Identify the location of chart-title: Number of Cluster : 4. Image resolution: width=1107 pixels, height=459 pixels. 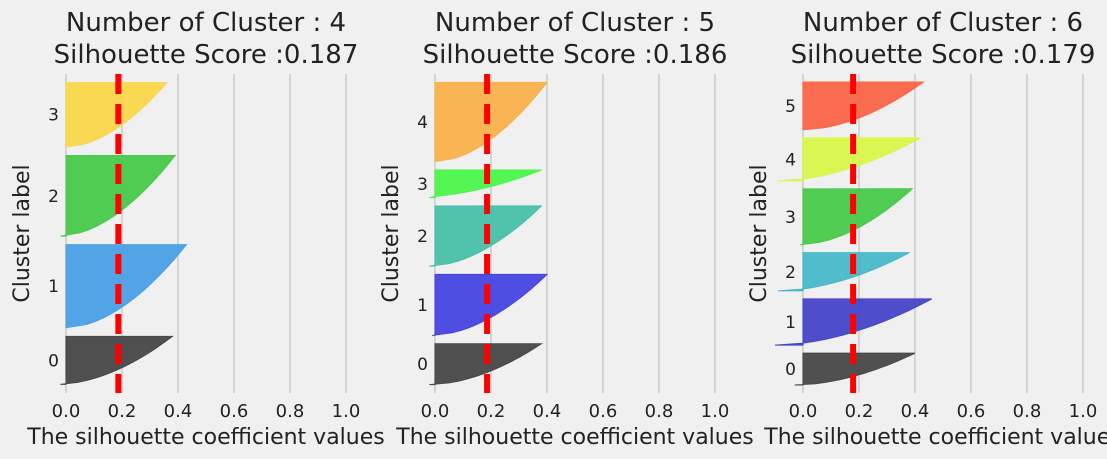
(206, 23).